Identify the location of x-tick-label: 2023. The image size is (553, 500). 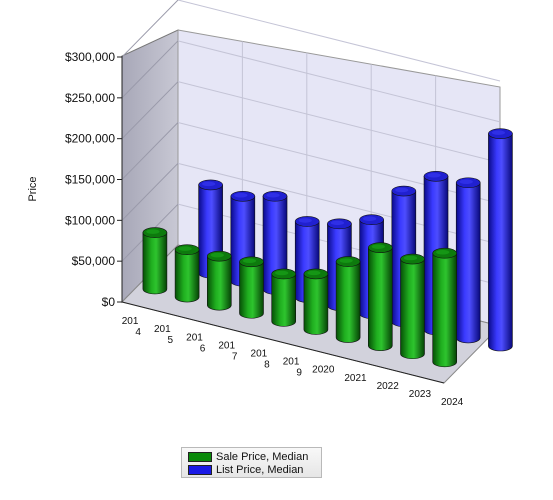
(420, 394).